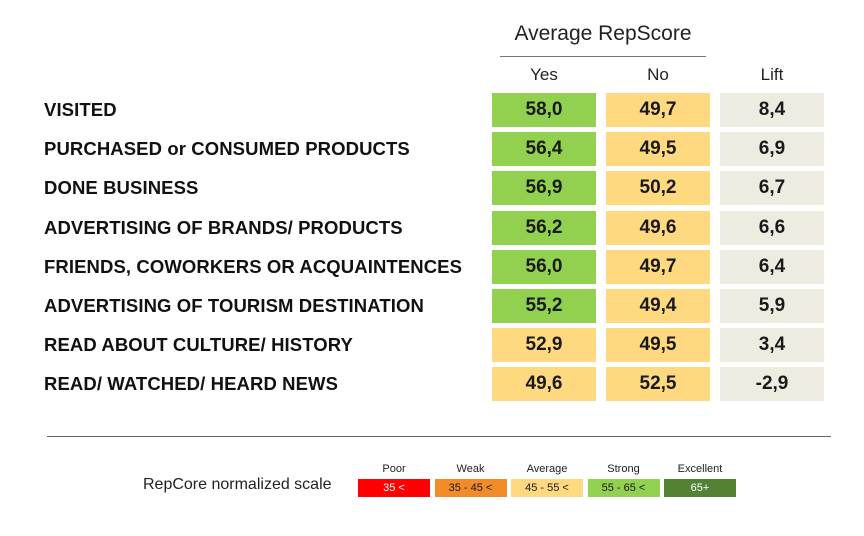  I want to click on column-header-lift: Lift, so click(772, 74).